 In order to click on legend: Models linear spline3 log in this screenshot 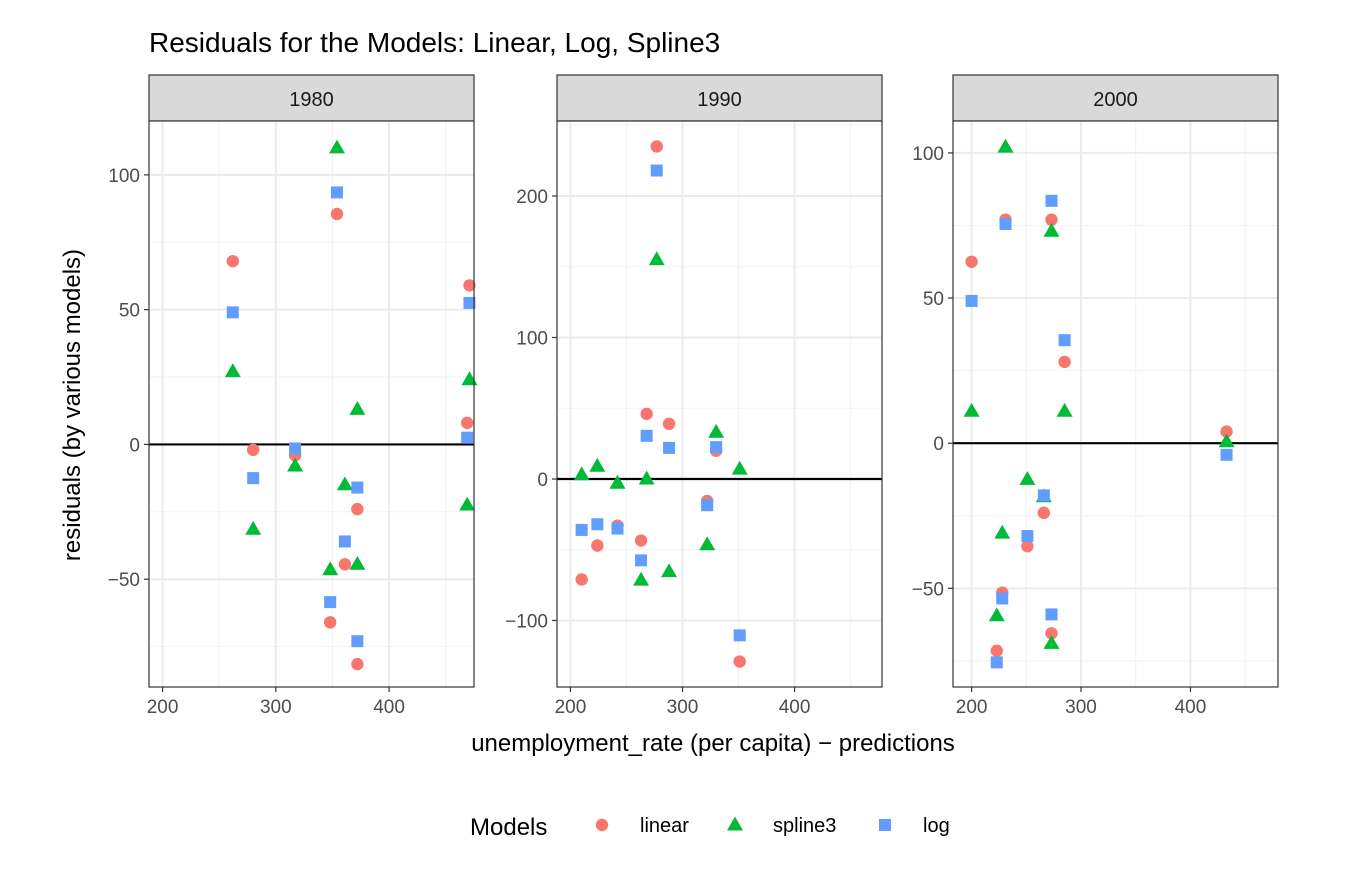, I will do `click(710, 827)`.